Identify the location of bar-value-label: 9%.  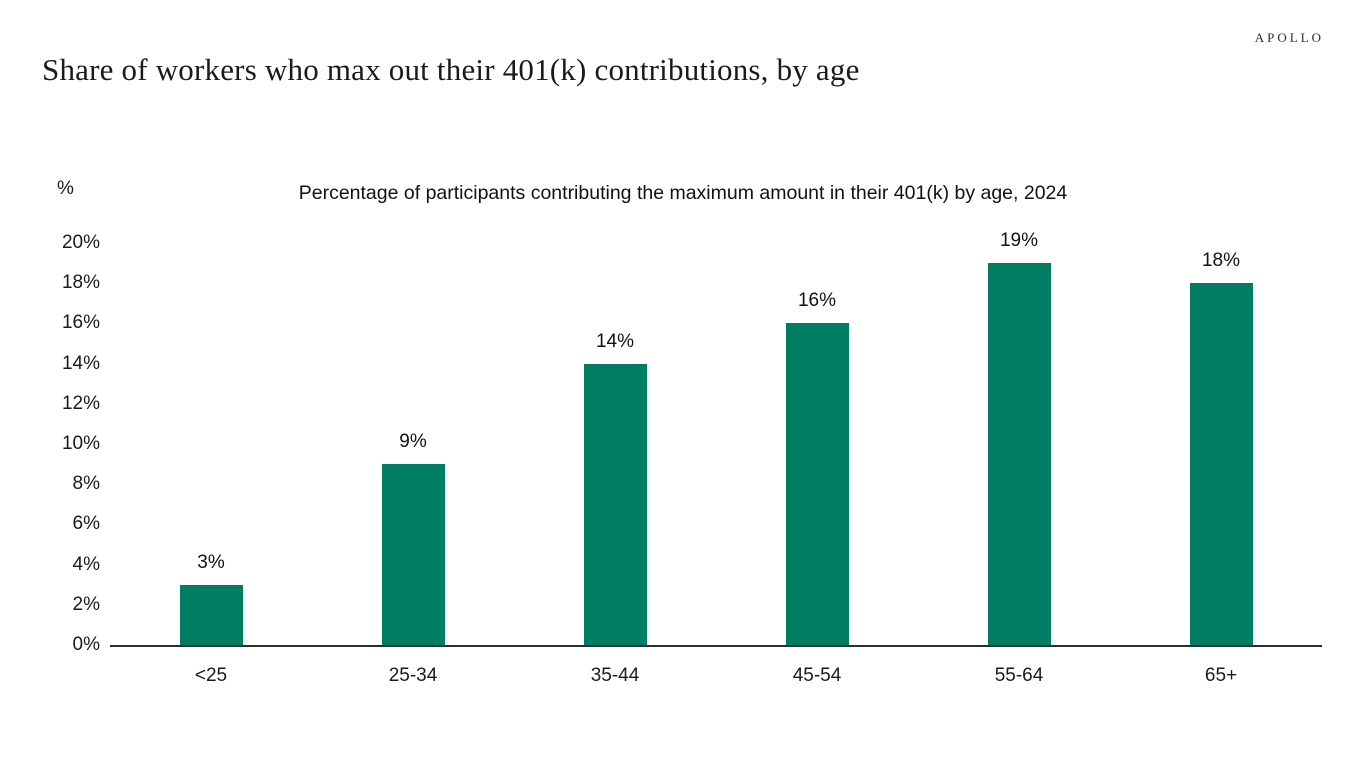
(413, 442).